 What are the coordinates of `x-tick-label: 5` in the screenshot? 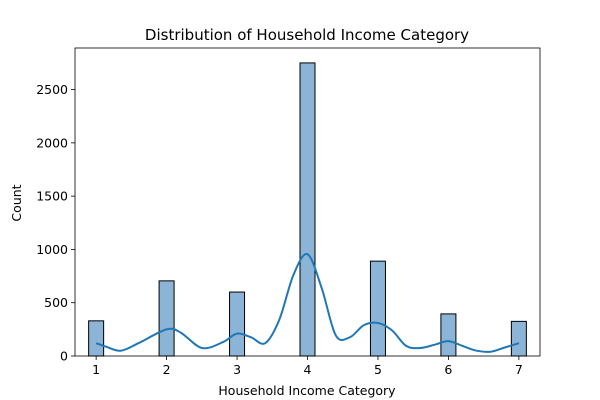 It's located at (378, 369).